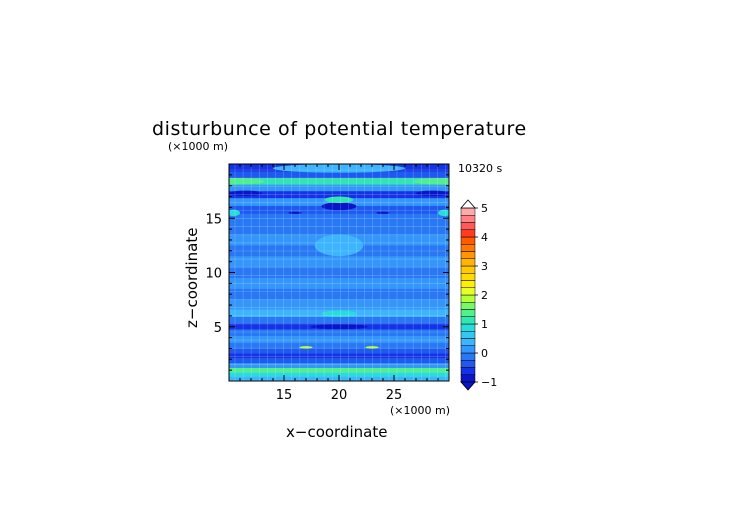 The image size is (752, 532). What do you see at coordinates (468, 386) in the screenshot?
I see `colorbar-min-extend` at bounding box center [468, 386].